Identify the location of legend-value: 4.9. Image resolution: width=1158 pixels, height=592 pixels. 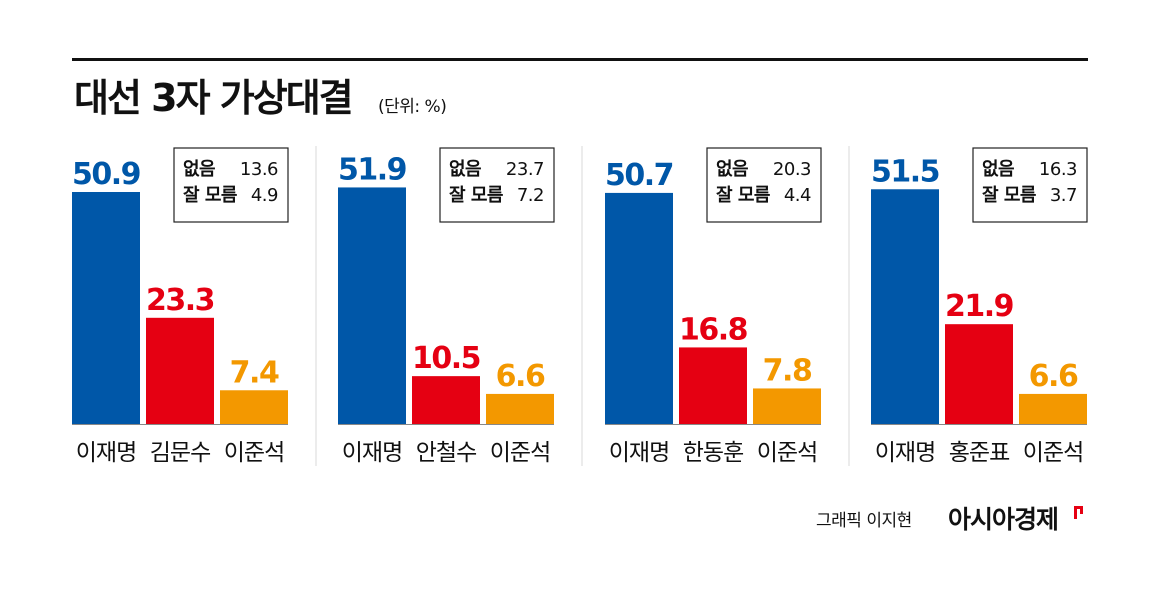
(264, 195).